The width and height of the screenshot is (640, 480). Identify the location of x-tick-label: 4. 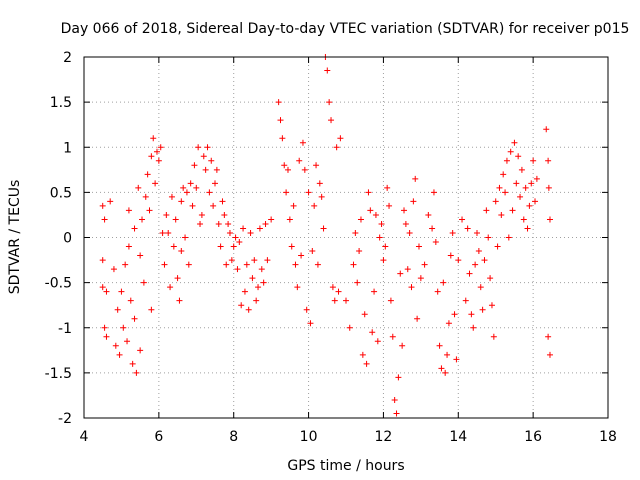
(84, 437).